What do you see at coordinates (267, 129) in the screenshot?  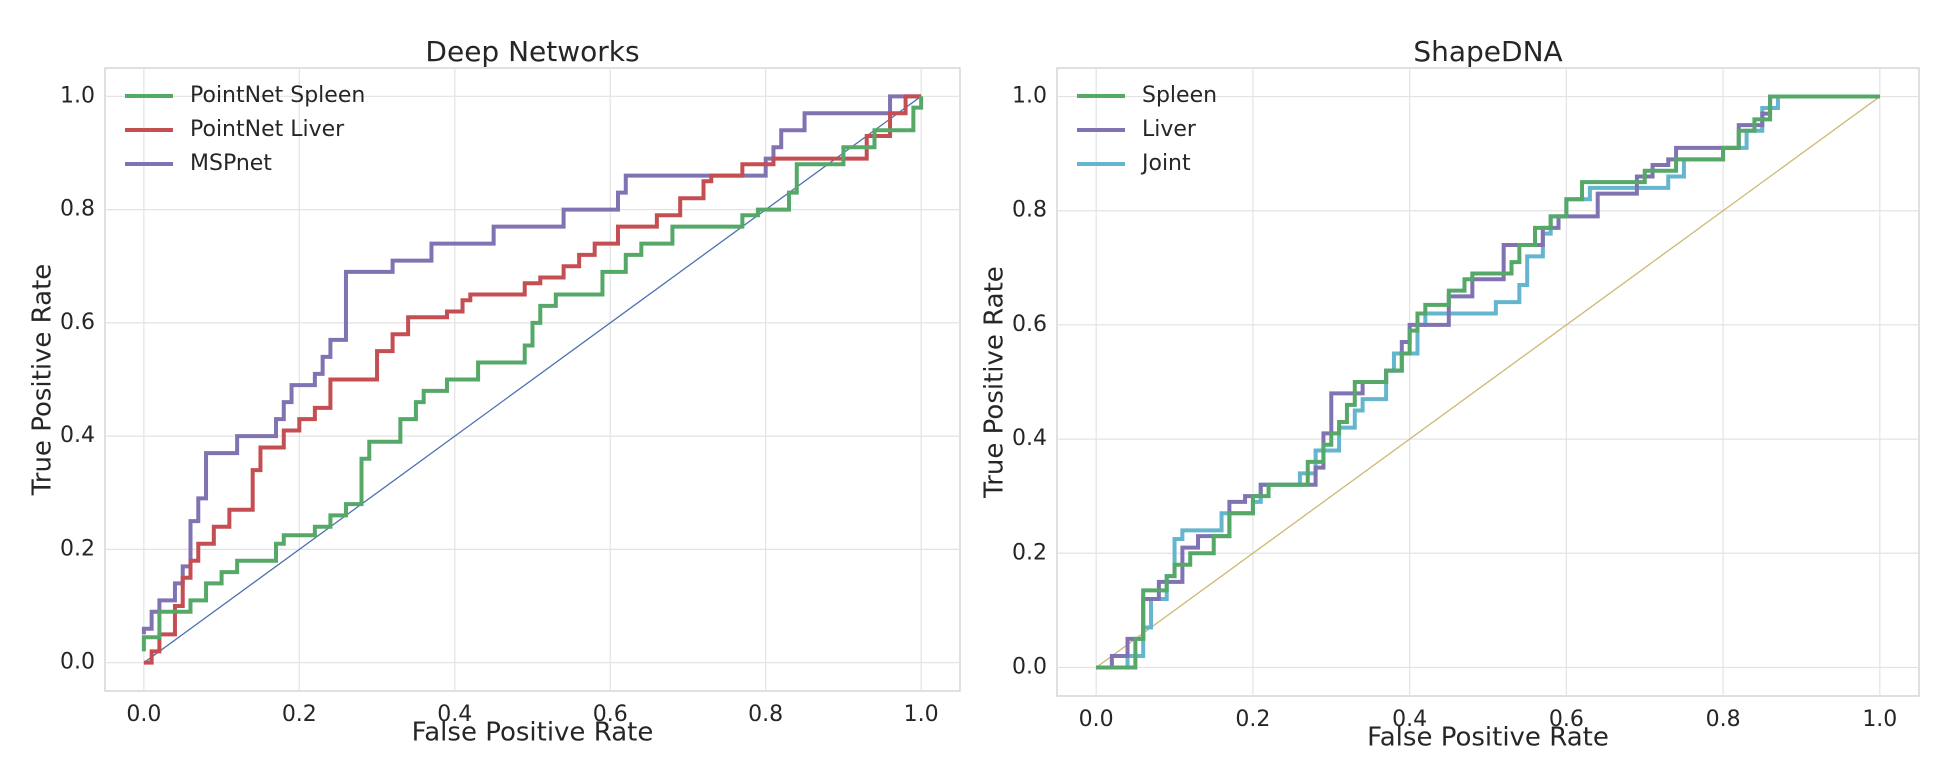 I see `legend-label: PointNet Liver` at bounding box center [267, 129].